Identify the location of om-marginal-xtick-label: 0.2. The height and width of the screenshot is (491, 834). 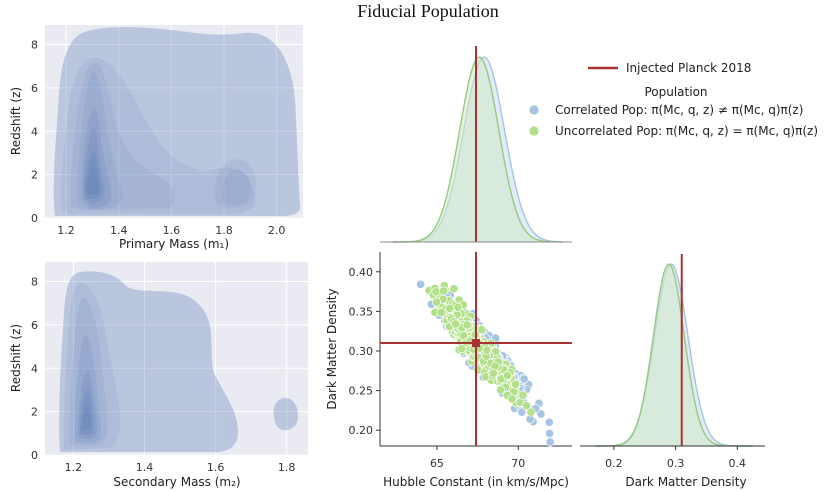
(614, 463).